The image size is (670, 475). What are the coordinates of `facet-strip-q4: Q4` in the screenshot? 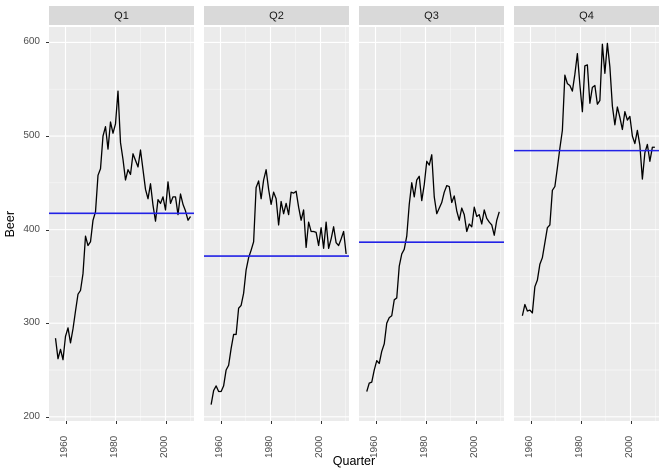 It's located at (586, 15).